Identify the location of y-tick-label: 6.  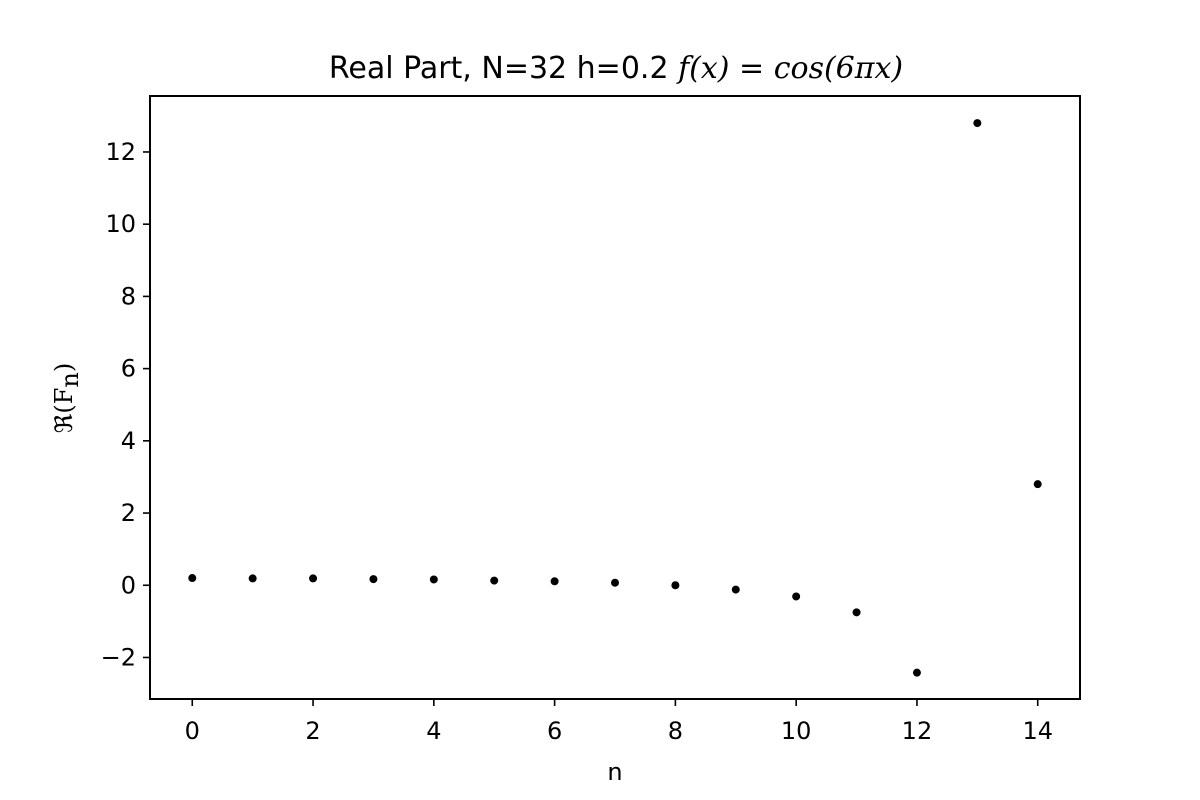
(128, 369).